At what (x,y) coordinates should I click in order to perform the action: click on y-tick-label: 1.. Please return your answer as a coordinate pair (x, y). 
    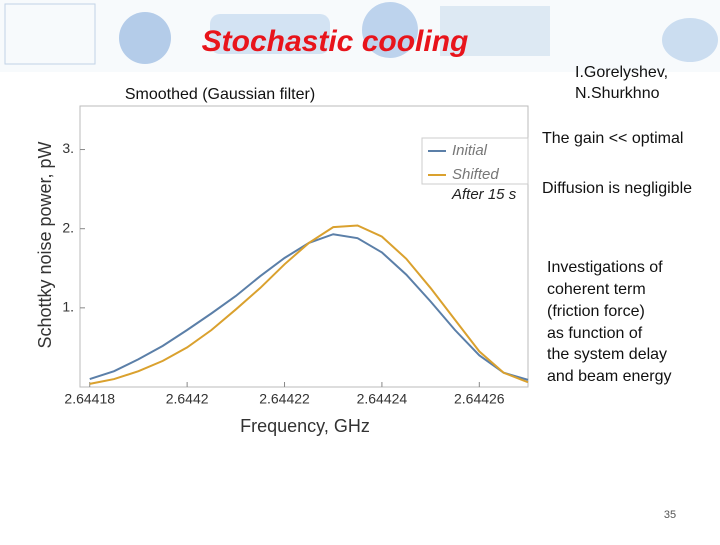
    Looking at the image, I should click on (68, 307).